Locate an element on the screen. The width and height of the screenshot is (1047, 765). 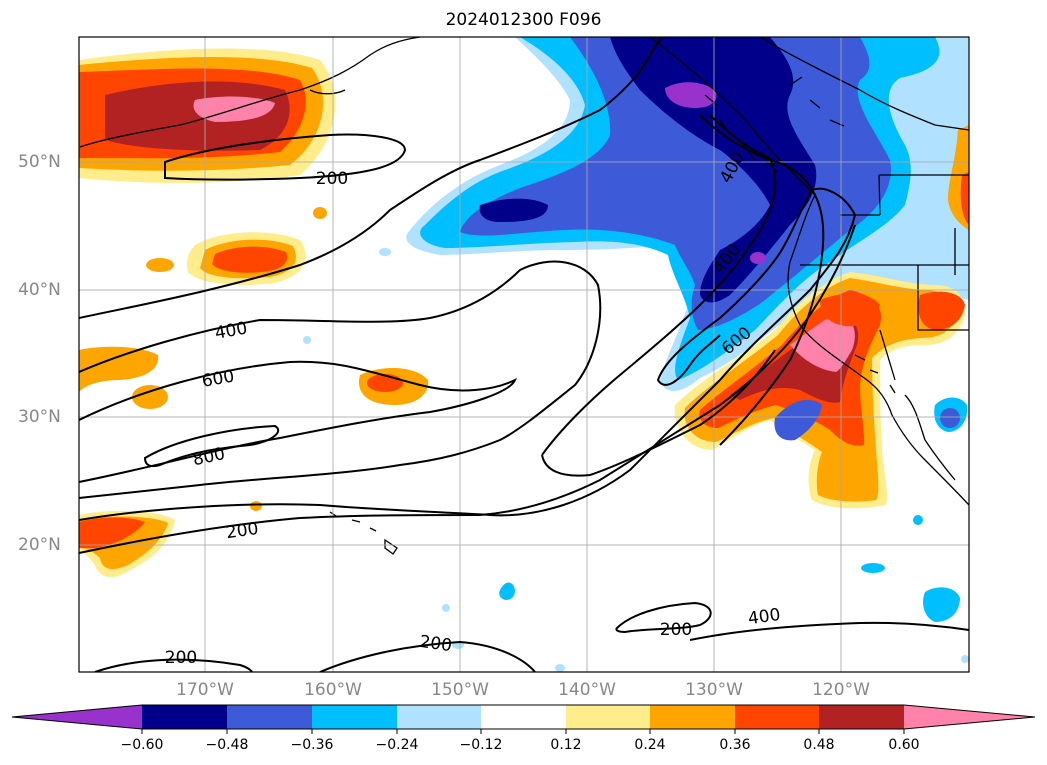
colorbar-tick-label: −0.60 is located at coordinates (142, 745).